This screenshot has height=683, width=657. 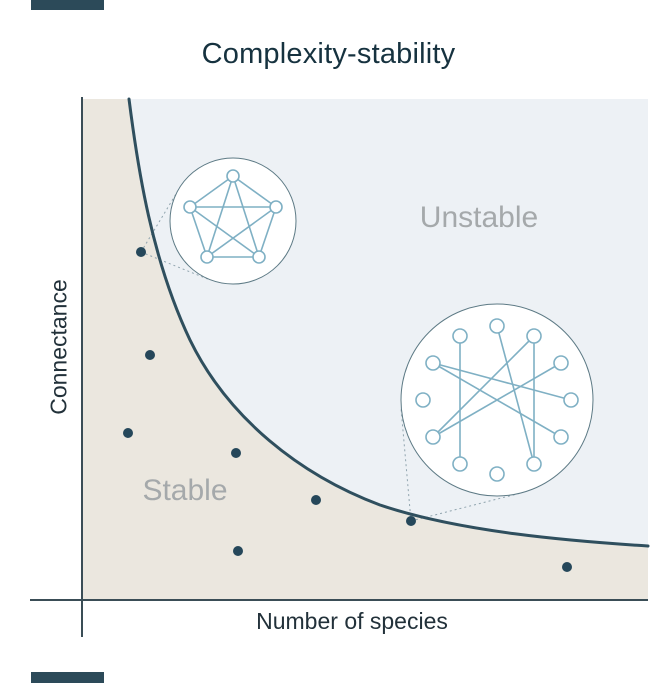 I want to click on stable-region-label: Stable, so click(x=185, y=490).